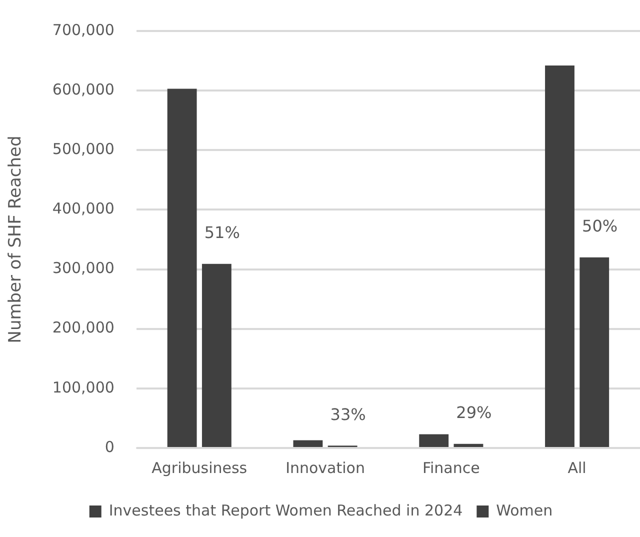  Describe the element at coordinates (109, 447) in the screenshot. I see `y-tick-label: 0` at that location.